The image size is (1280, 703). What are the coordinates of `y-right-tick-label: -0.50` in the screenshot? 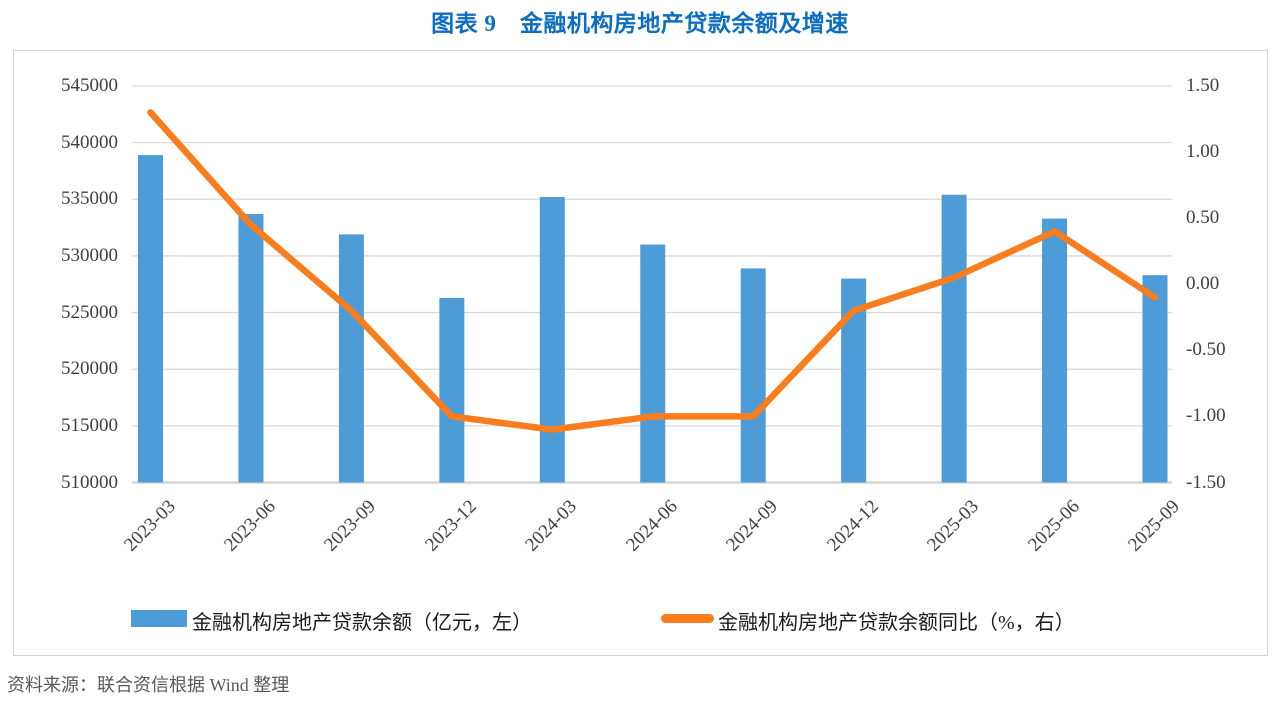 It's located at (1206, 350).